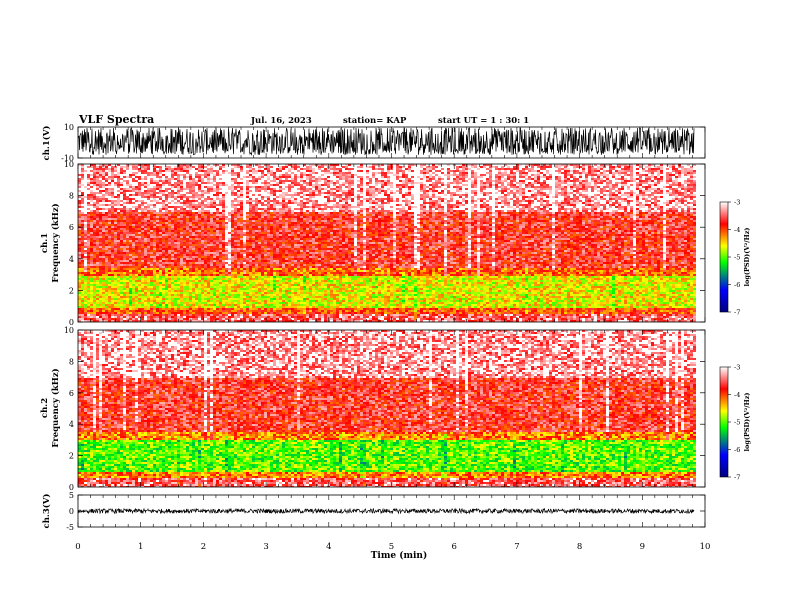  I want to click on ch2-colorbar-tick-label: -3, so click(737, 368).